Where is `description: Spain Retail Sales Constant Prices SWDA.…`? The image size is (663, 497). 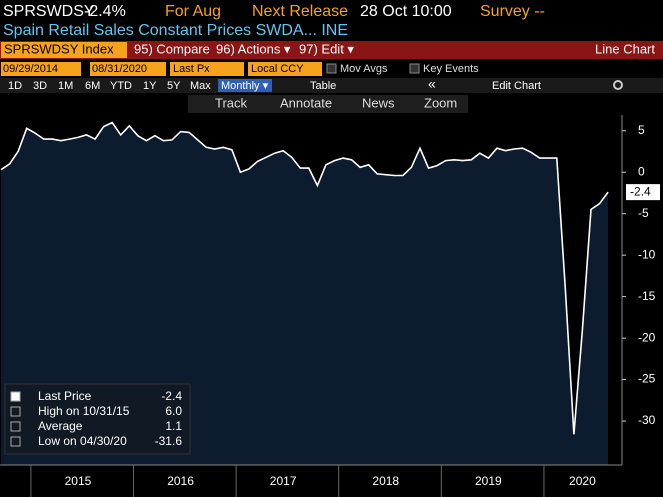
description: Spain Retail Sales Constant Prices SWDA.… is located at coordinates (175, 30).